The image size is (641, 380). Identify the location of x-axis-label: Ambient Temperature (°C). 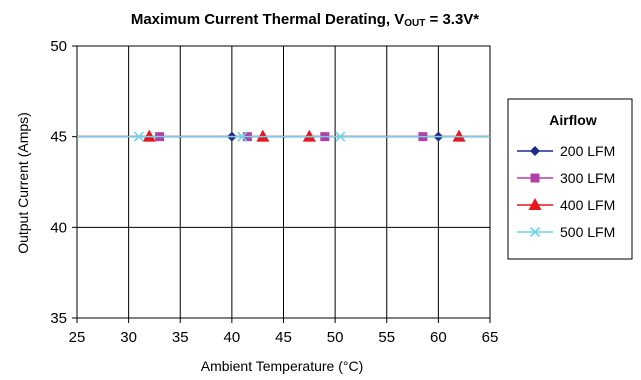
(282, 366).